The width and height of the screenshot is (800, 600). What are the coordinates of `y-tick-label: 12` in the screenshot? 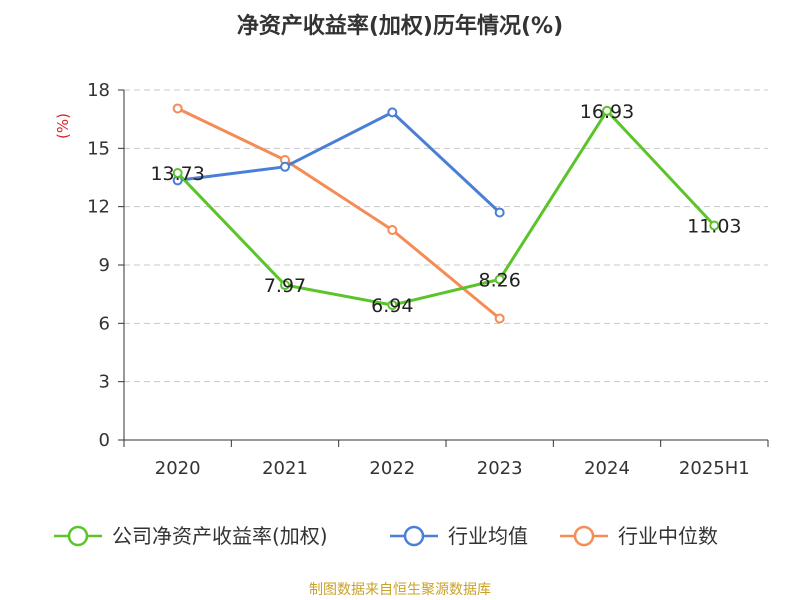 It's located at (98, 207).